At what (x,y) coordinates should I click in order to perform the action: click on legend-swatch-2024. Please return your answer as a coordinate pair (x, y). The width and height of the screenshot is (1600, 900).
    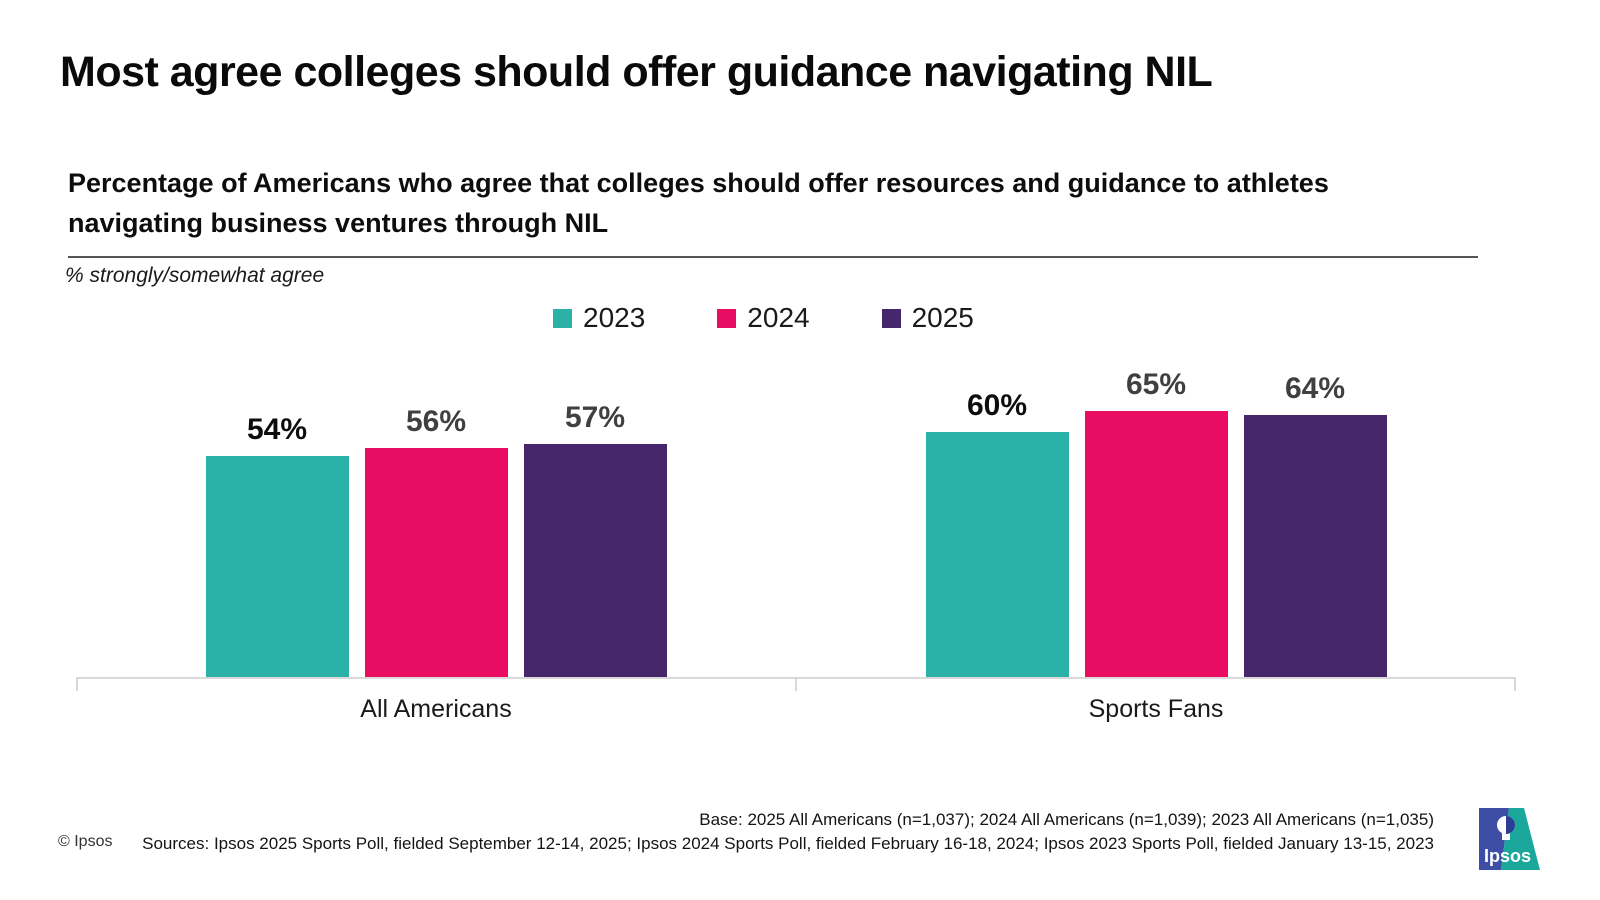
    Looking at the image, I should click on (727, 318).